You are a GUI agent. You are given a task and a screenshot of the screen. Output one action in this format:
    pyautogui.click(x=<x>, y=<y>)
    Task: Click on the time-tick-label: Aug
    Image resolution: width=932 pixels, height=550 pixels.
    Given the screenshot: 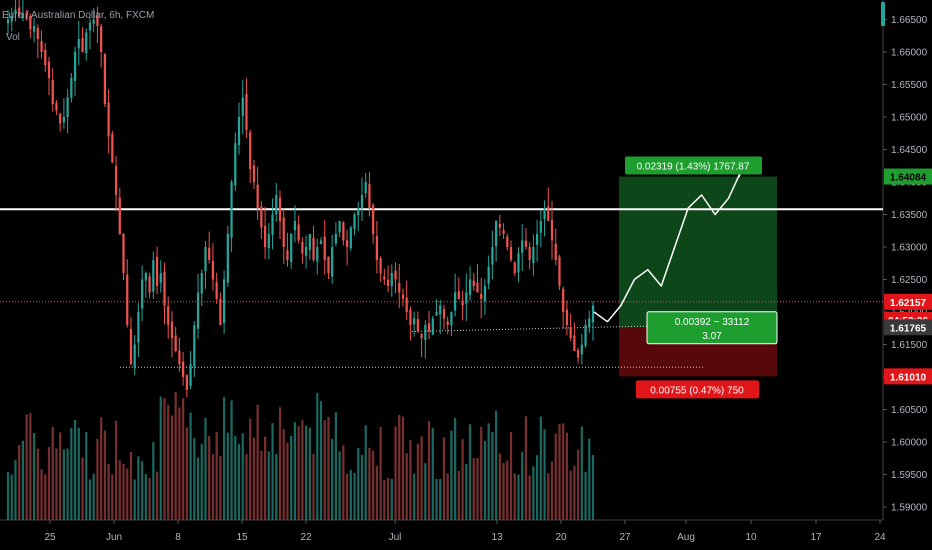 What is the action you would take?
    pyautogui.click(x=686, y=537)
    